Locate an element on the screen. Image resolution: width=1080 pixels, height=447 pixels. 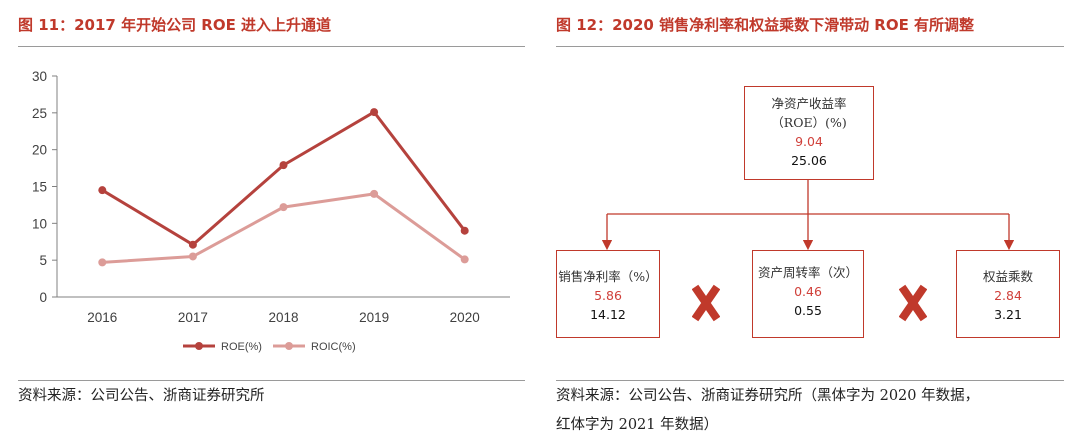
right-figure-title: 图 12：2020 销售净利率和权益乘数下滑带动 ROE 有所调整 is located at coordinates (765, 25).